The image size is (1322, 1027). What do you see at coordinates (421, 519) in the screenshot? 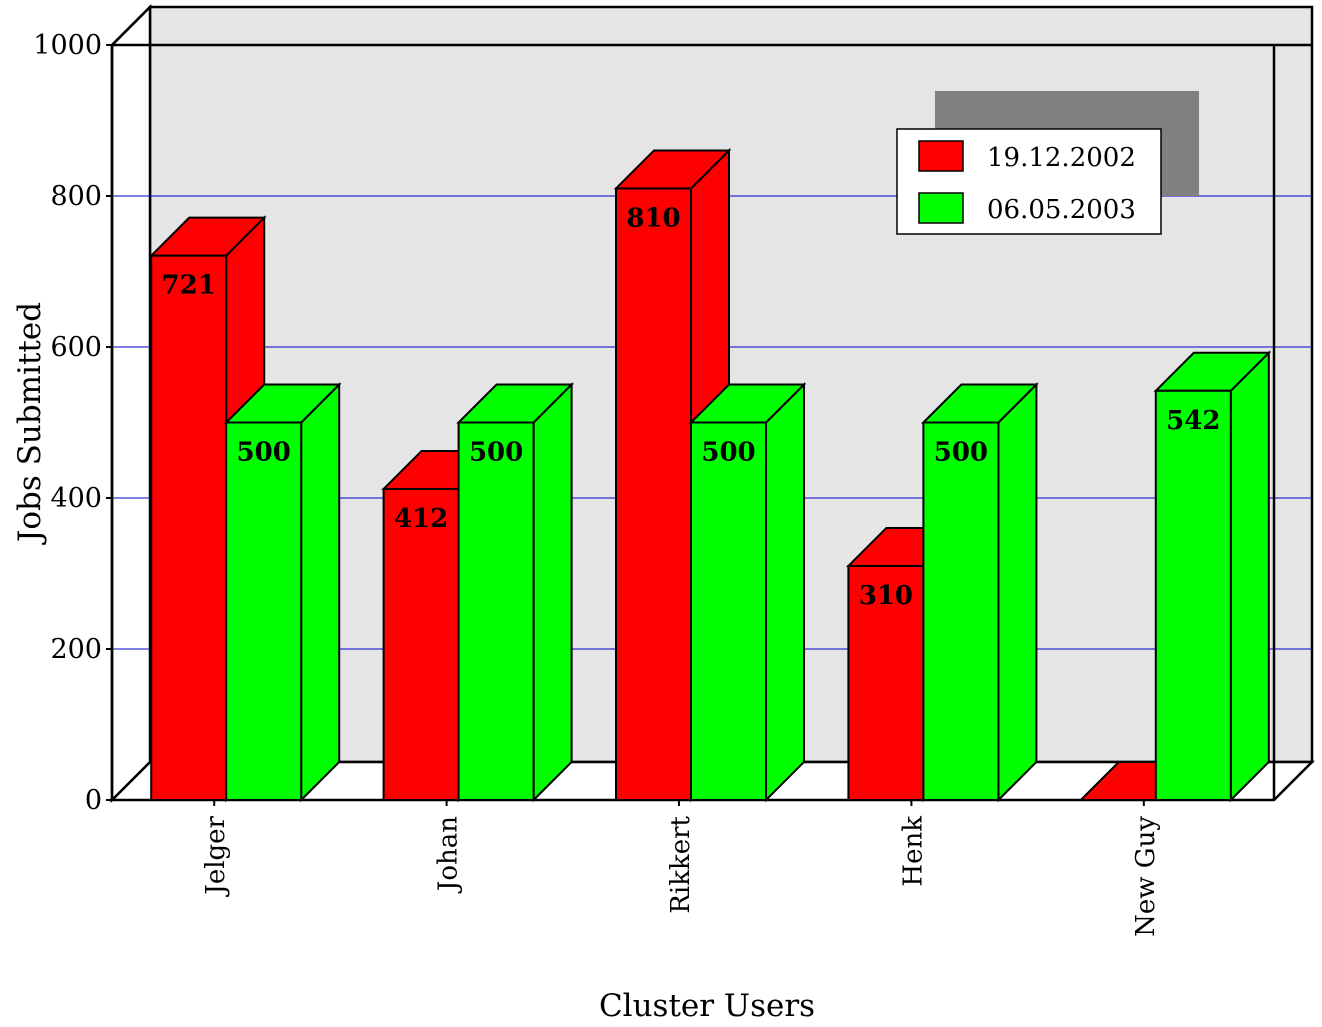
I see `data-label: 412` at bounding box center [421, 519].